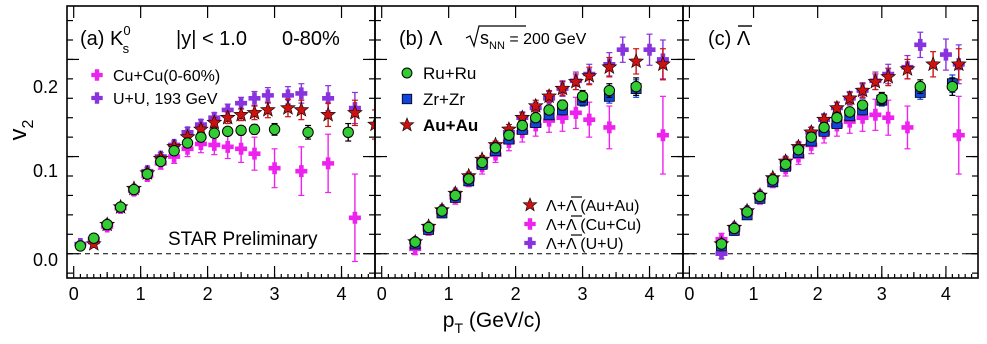  I want to click on legend-entry-label: Λ+Λ (Au+Au), so click(592, 206).